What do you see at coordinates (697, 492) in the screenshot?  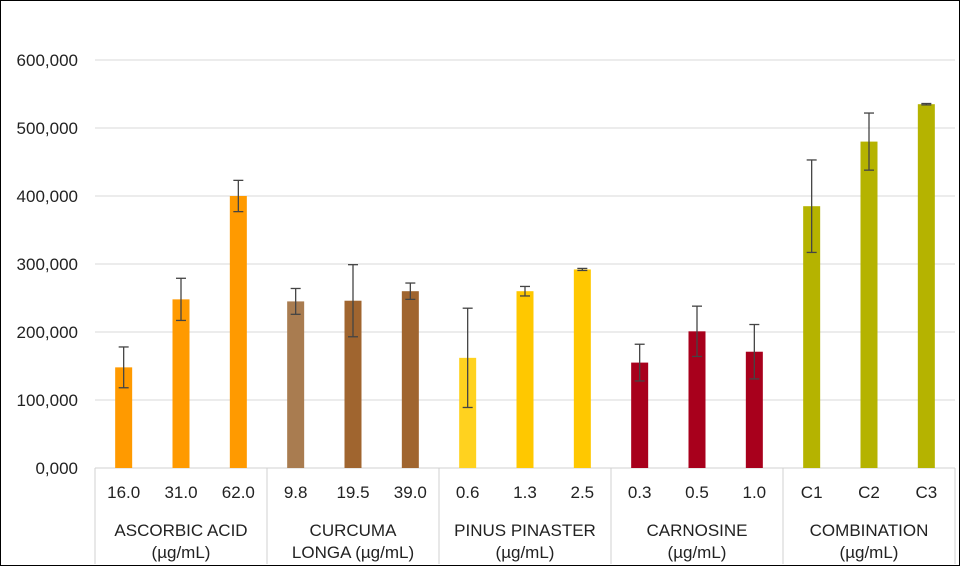 I see `x-tick-label: 0.5` at bounding box center [697, 492].